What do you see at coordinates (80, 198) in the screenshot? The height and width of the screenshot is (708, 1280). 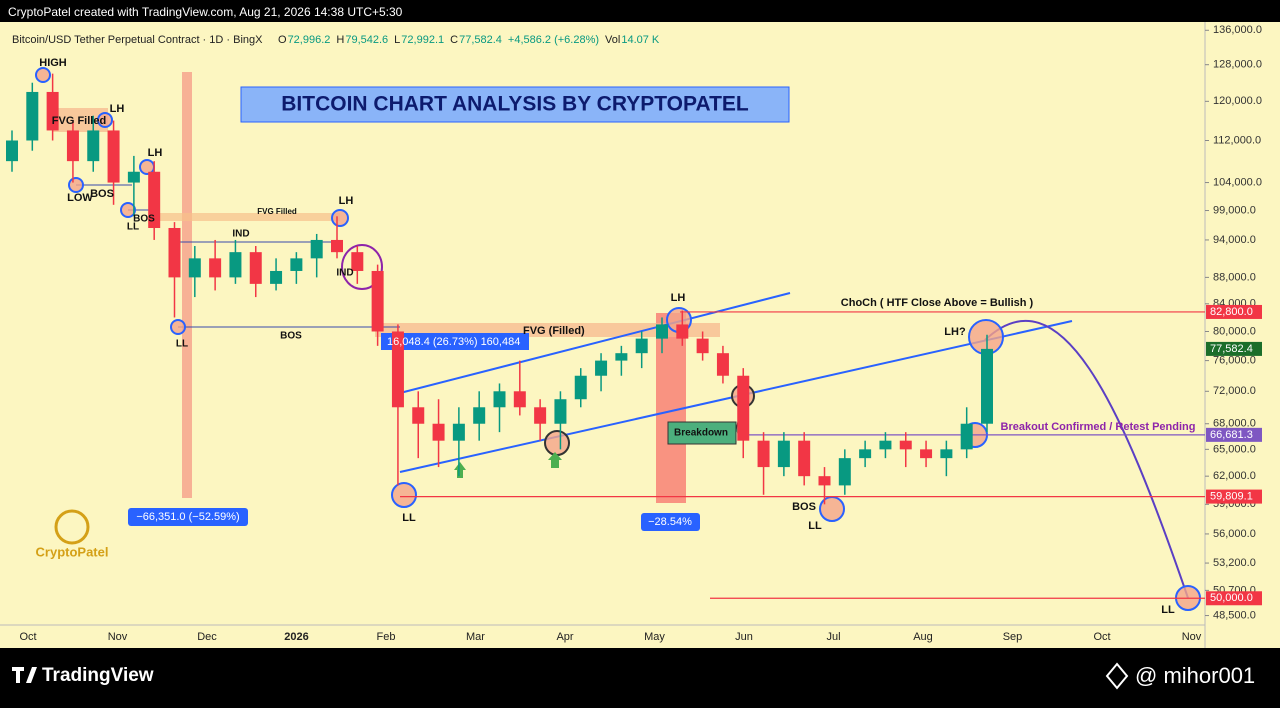 I see `annotation: LOW` at bounding box center [80, 198].